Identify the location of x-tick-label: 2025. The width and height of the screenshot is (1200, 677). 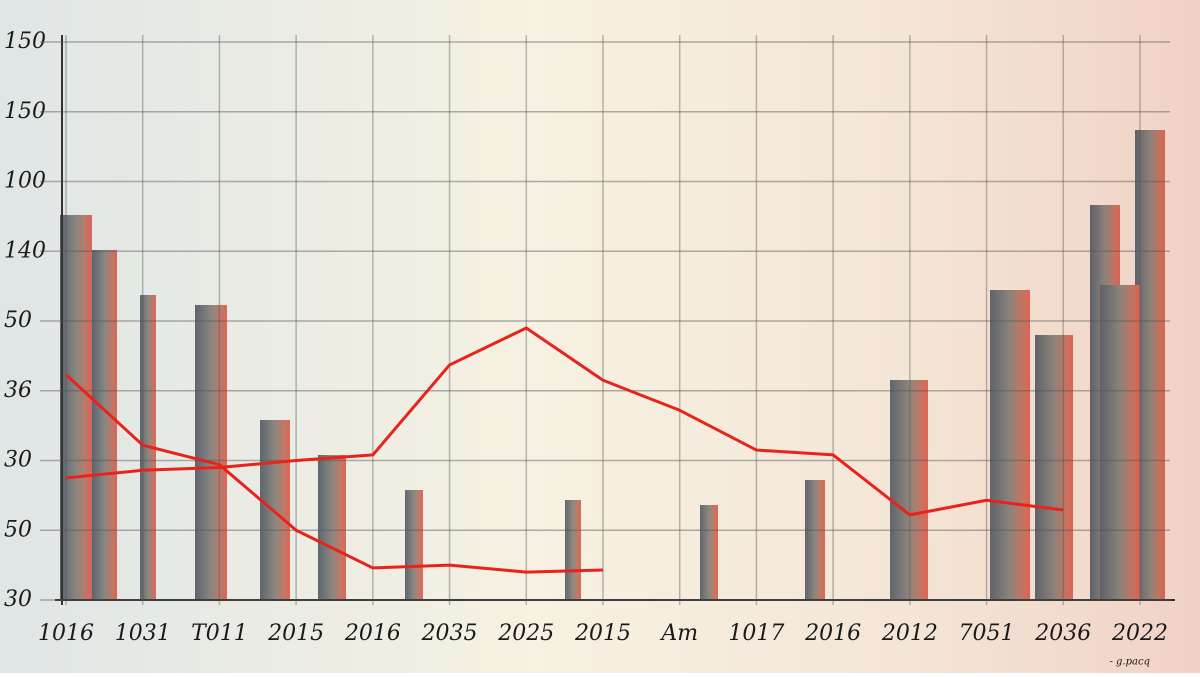
(525, 633).